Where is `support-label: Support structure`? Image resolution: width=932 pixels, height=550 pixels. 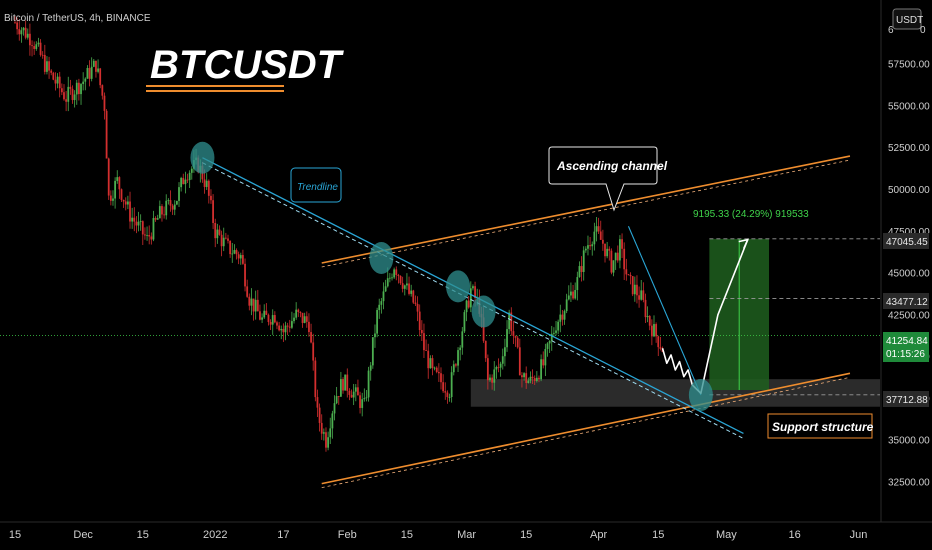 support-label: Support structure is located at coordinates (823, 427).